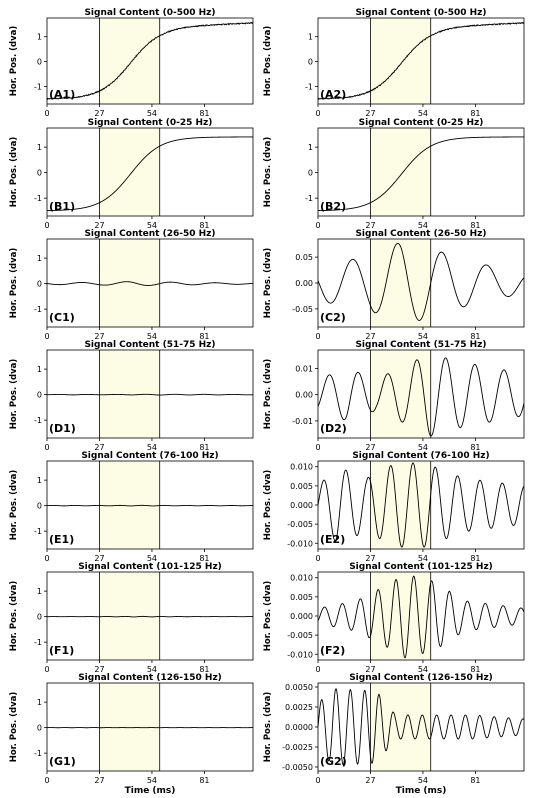 The height and width of the screenshot is (798, 550). What do you see at coordinates (149, 456) in the screenshot?
I see `panel-title: Signal Content (76-100 Hz)` at bounding box center [149, 456].